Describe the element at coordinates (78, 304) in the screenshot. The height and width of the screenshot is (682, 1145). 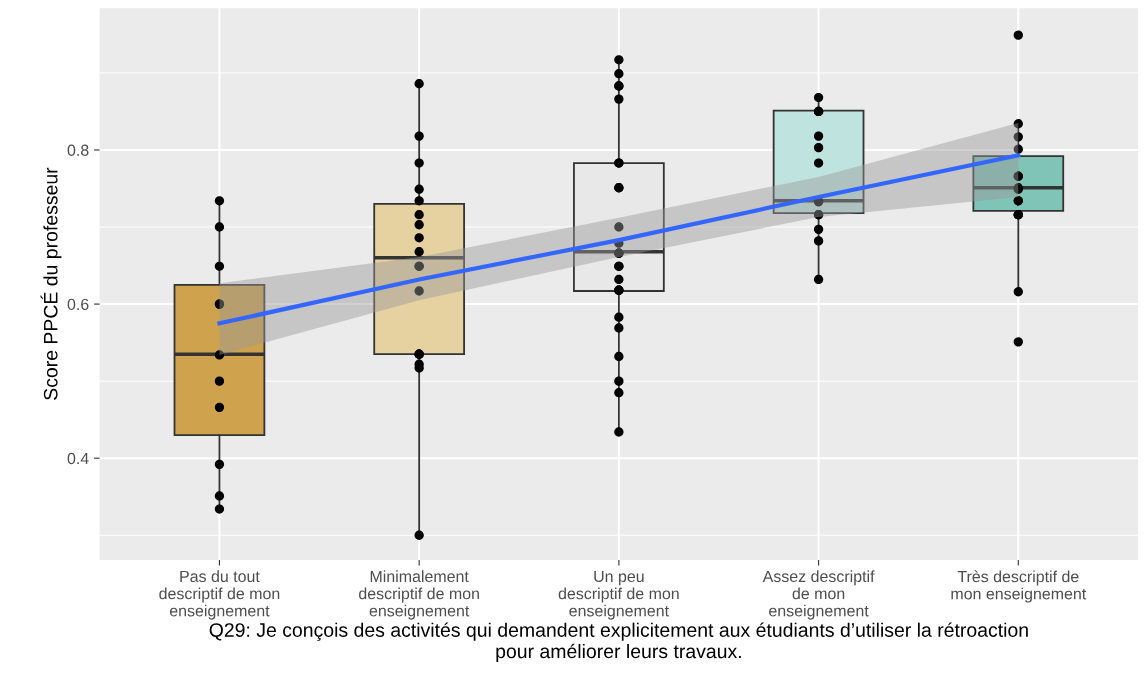
I see `y-tick-label: 0.6` at that location.